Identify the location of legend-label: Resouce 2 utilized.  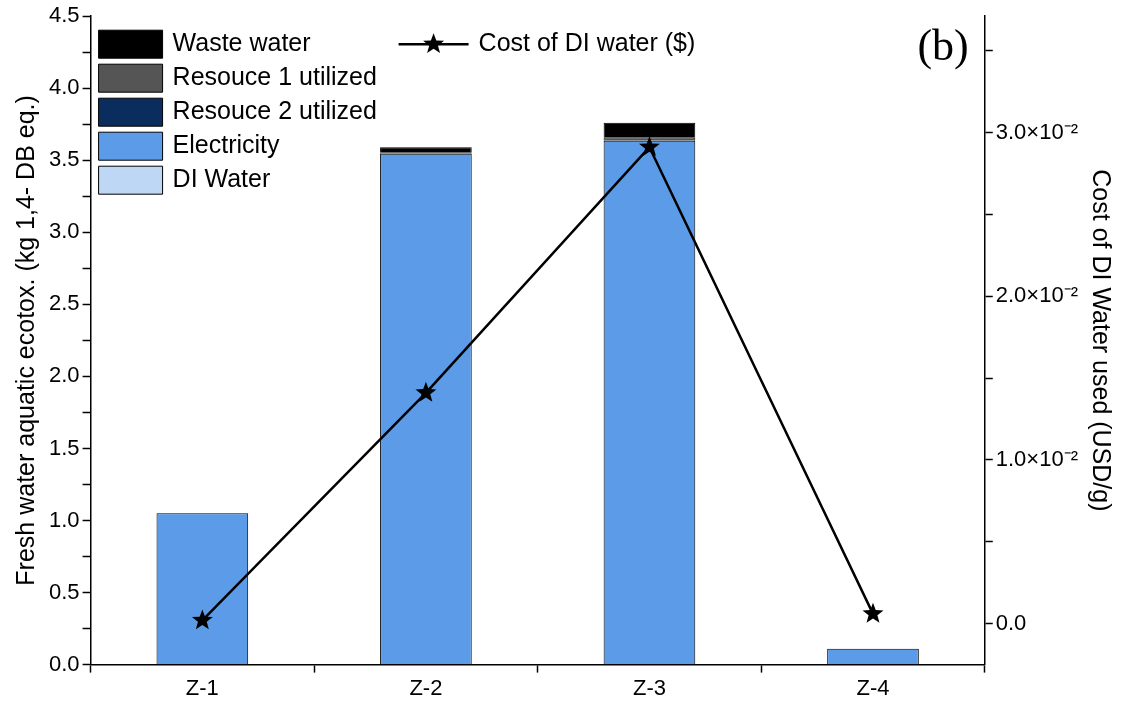
(274, 110).